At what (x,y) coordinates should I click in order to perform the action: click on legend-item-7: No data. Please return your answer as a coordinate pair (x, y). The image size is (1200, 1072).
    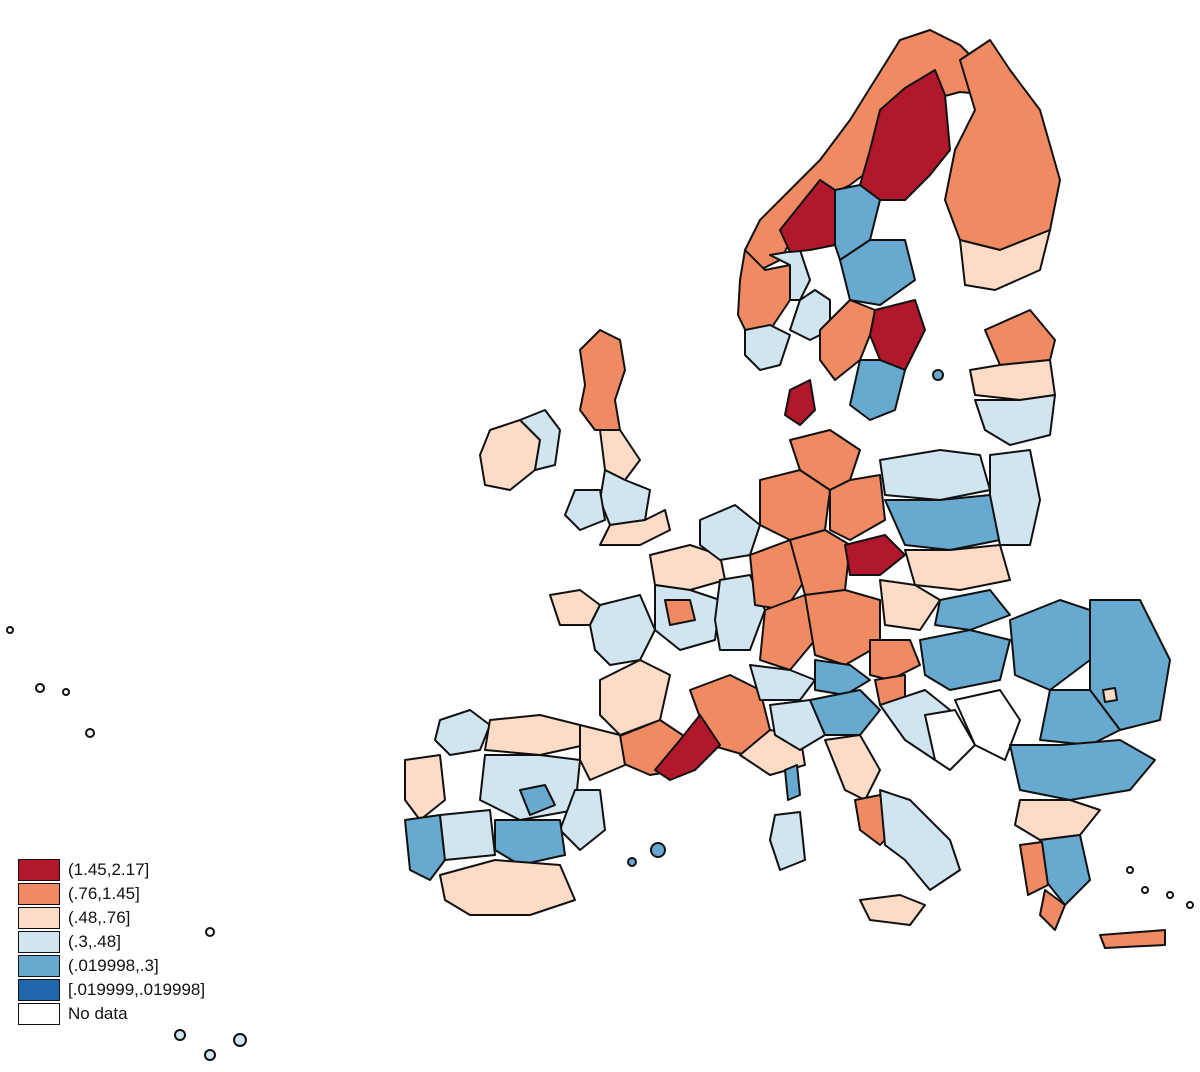
    Looking at the image, I should click on (111, 1014).